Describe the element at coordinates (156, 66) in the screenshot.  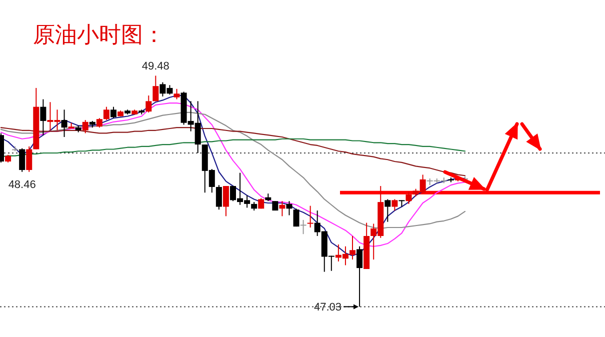
I see `annotation: 49.48` at that location.